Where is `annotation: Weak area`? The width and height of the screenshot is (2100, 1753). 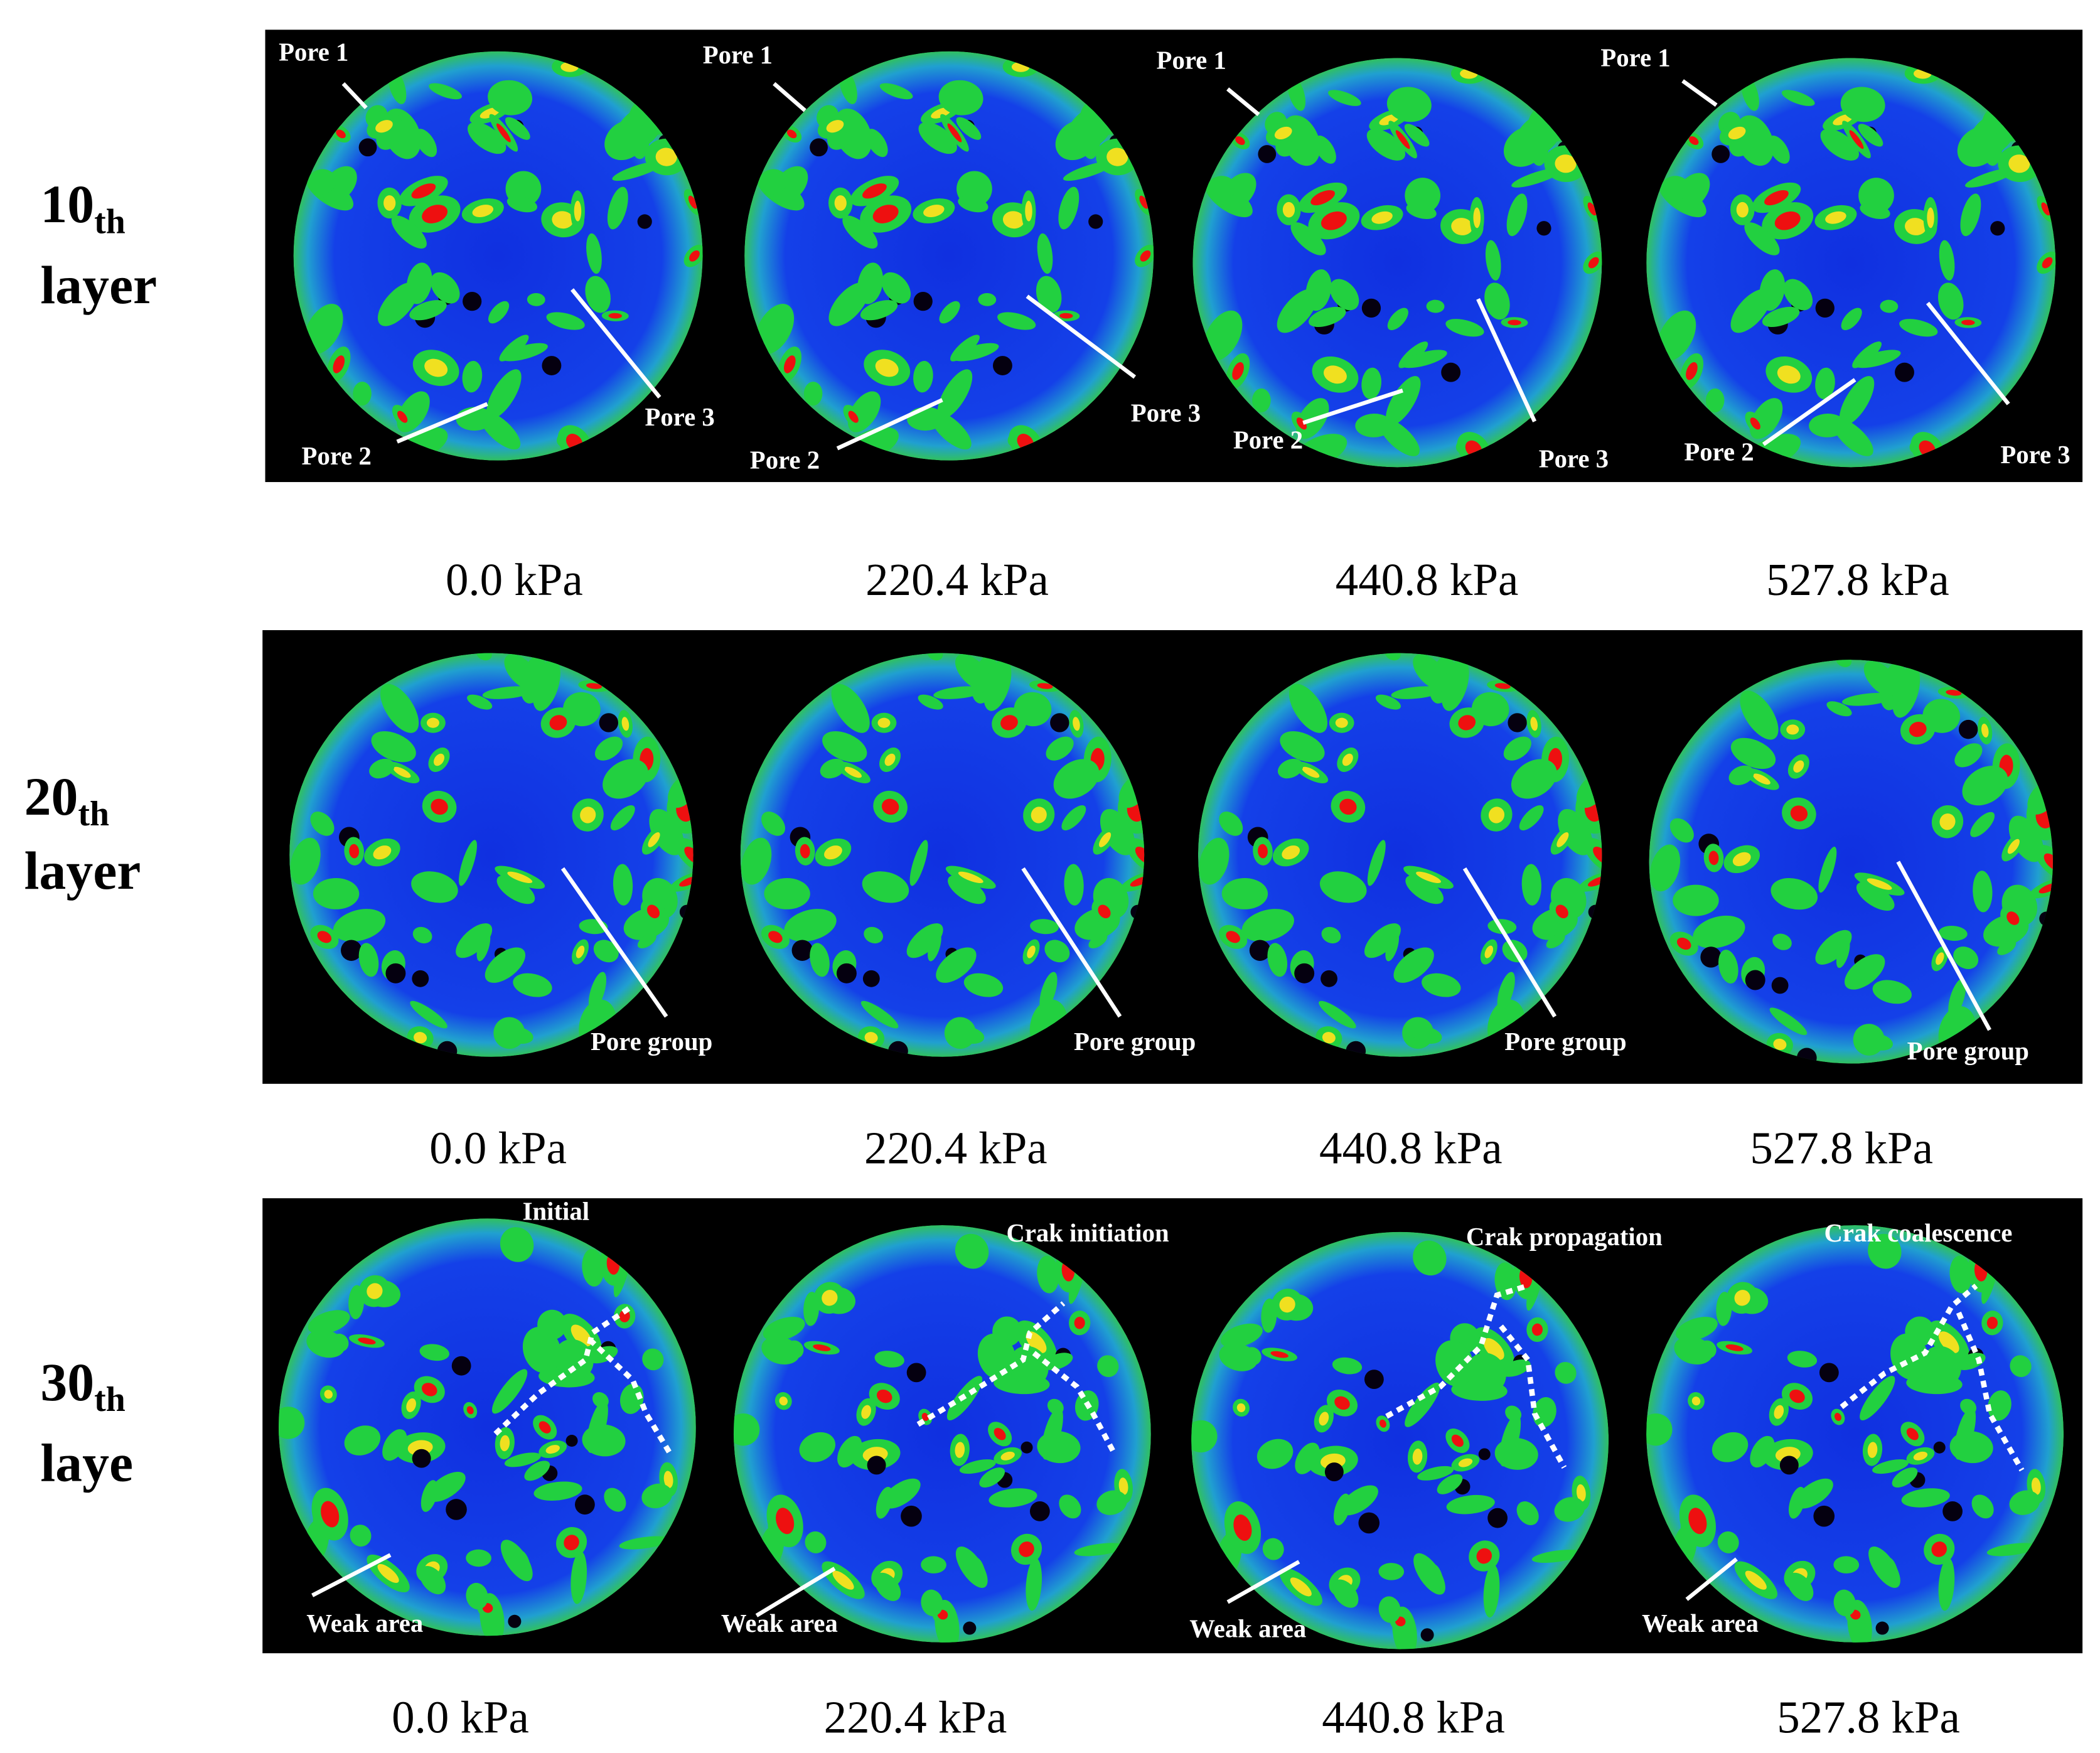
annotation: Weak area is located at coordinates (1247, 1628).